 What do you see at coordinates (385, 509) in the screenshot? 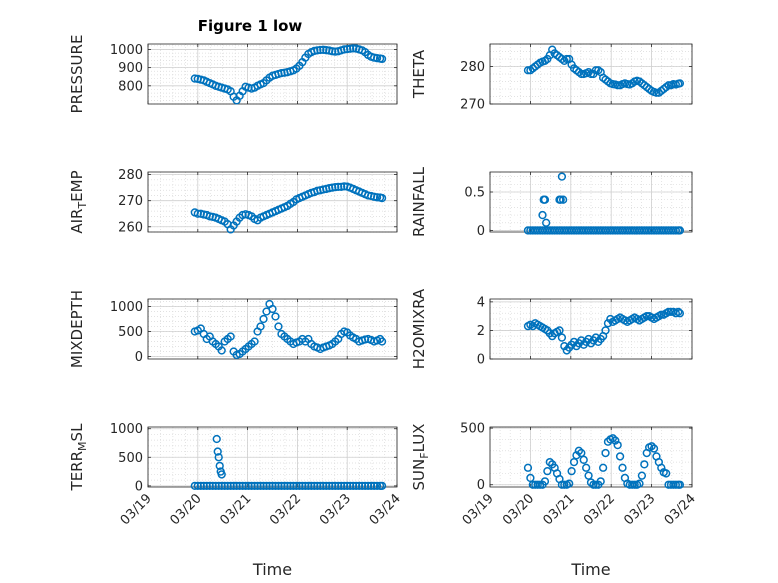
I see `x-tick-label: 03/24` at bounding box center [385, 509].